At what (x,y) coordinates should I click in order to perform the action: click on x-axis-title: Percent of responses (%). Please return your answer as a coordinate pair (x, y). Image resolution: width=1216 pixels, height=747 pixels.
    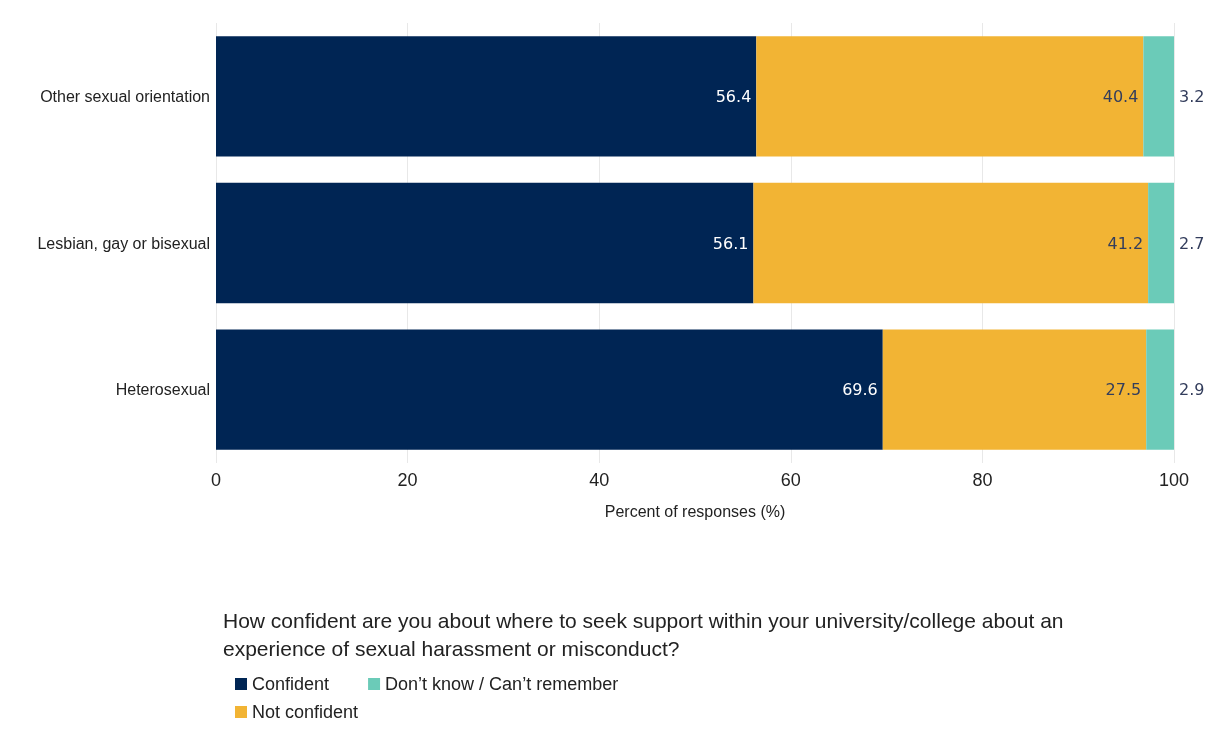
    Looking at the image, I should click on (695, 511).